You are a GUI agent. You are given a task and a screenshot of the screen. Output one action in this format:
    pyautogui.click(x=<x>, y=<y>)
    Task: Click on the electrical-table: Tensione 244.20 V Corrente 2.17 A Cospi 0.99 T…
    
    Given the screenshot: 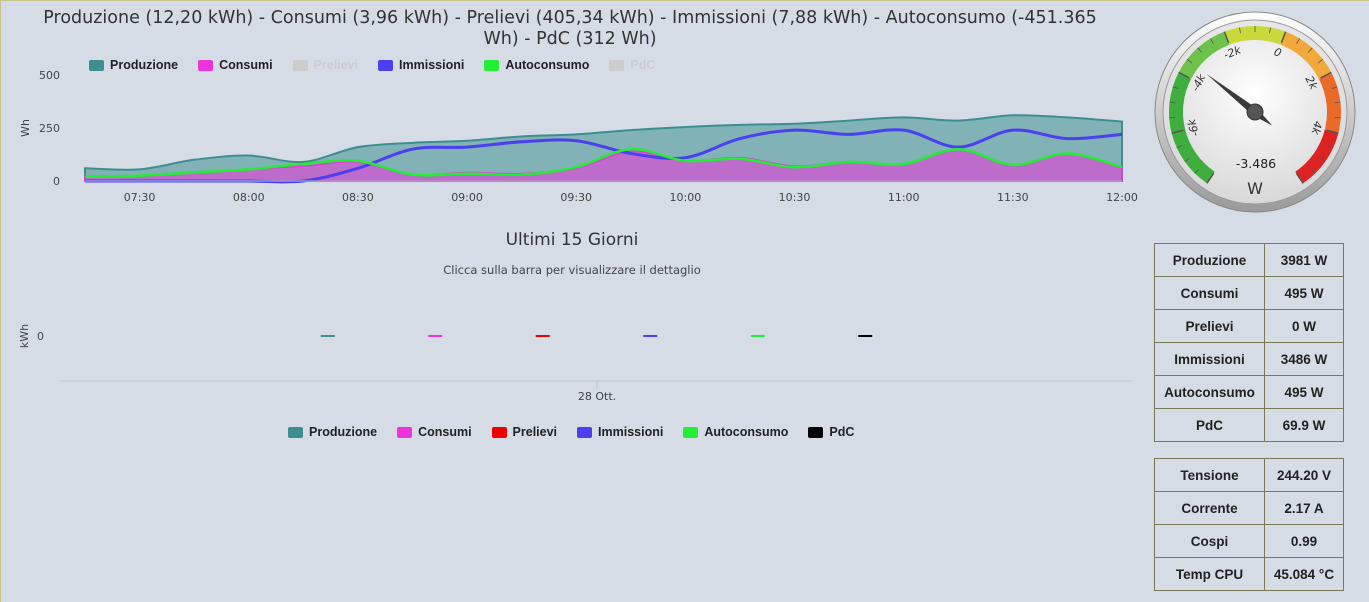 What is the action you would take?
    pyautogui.click(x=1249, y=524)
    